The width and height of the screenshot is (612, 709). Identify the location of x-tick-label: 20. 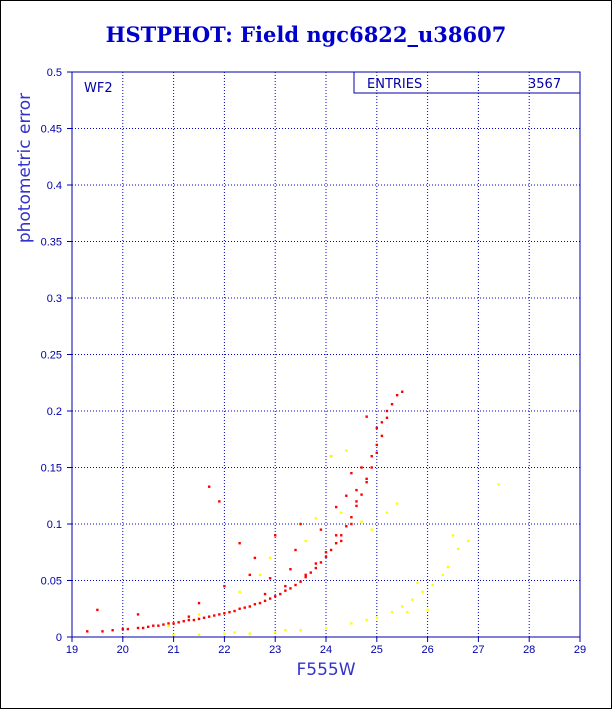
(123, 650).